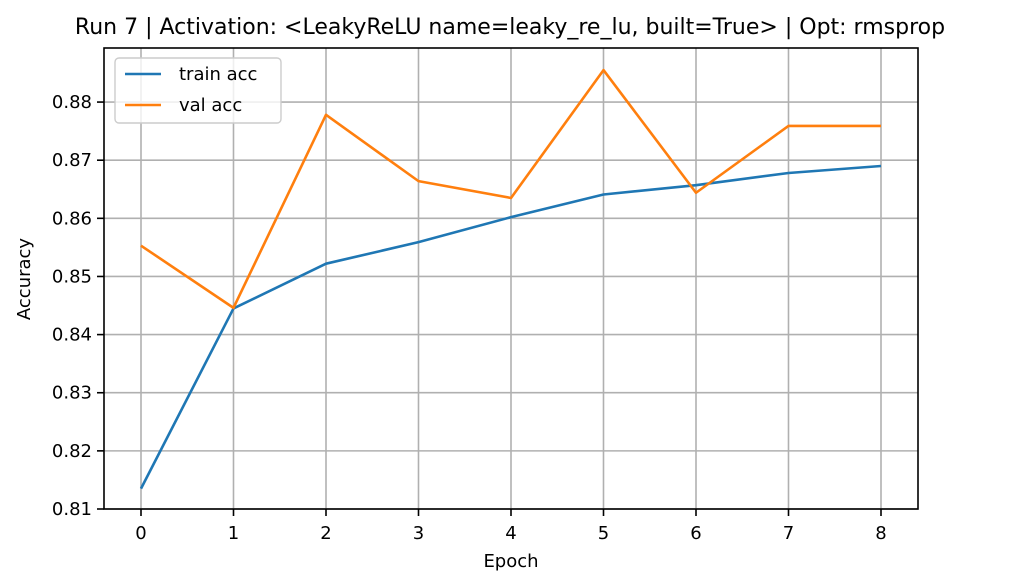 This screenshot has height=586, width=1020. Describe the element at coordinates (24, 279) in the screenshot. I see `y-axis-label: Accuracy` at that location.